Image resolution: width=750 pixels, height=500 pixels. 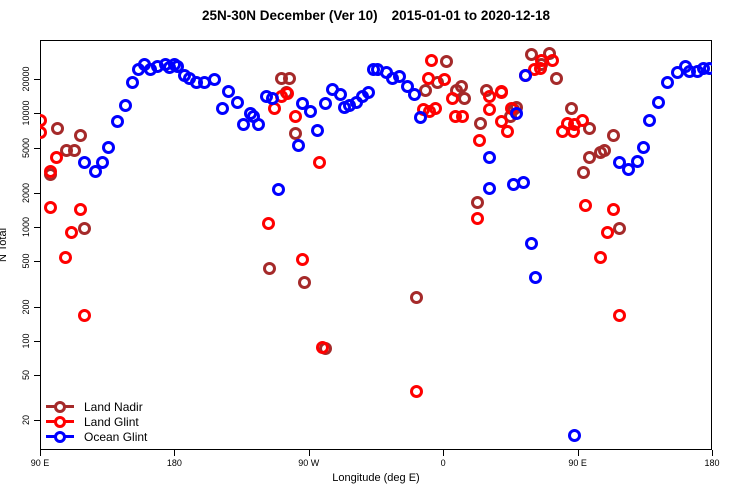 I want to click on y-tick-label: 50, so click(x=26, y=375).